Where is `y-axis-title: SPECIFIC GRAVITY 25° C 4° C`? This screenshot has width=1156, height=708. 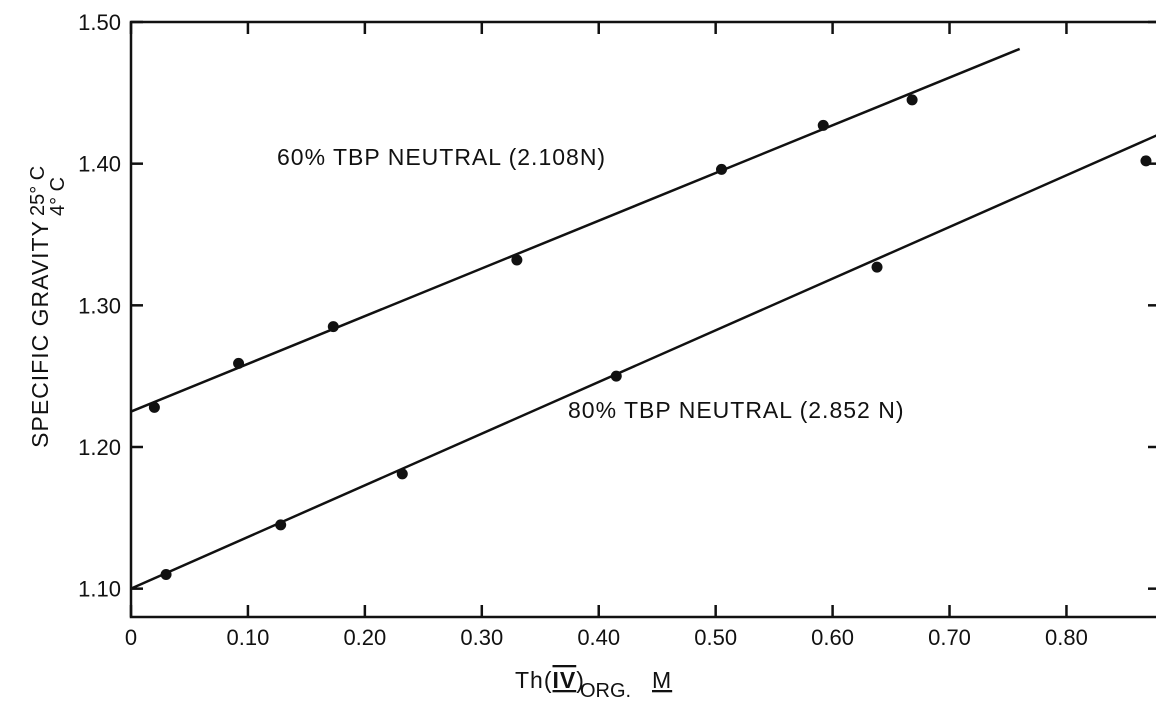
y-axis-title: SPECIFIC GRAVITY 25° C 4° C is located at coordinates (48, 307).